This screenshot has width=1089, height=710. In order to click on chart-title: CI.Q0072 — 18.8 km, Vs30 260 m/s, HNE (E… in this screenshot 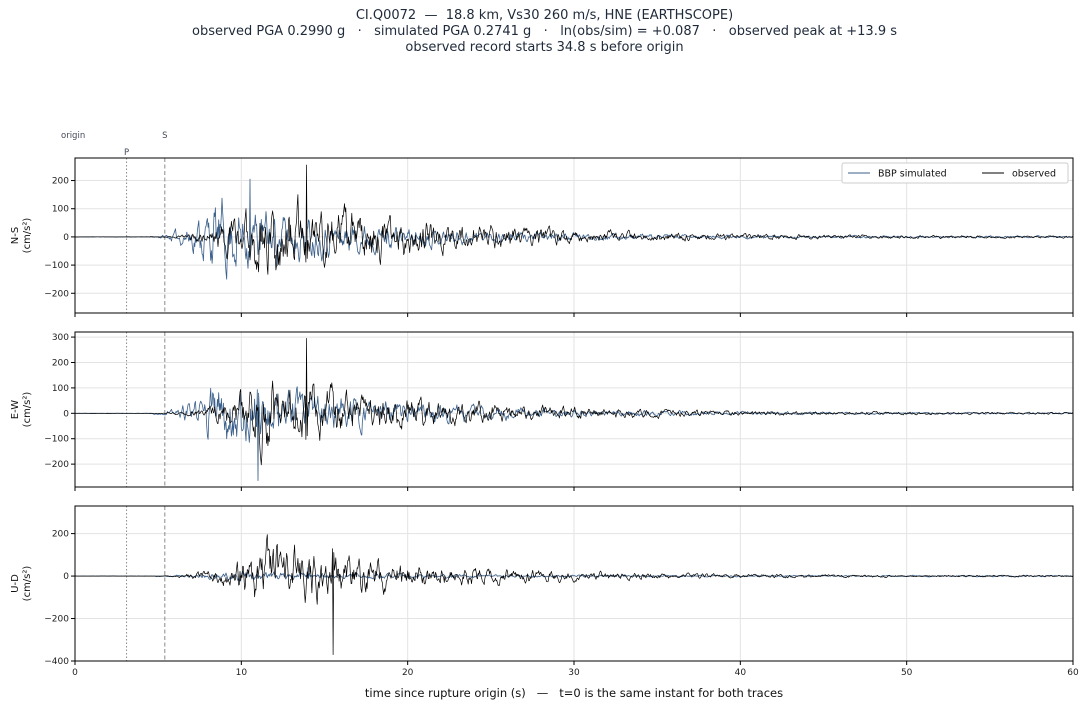, I will do `click(544, 32)`.